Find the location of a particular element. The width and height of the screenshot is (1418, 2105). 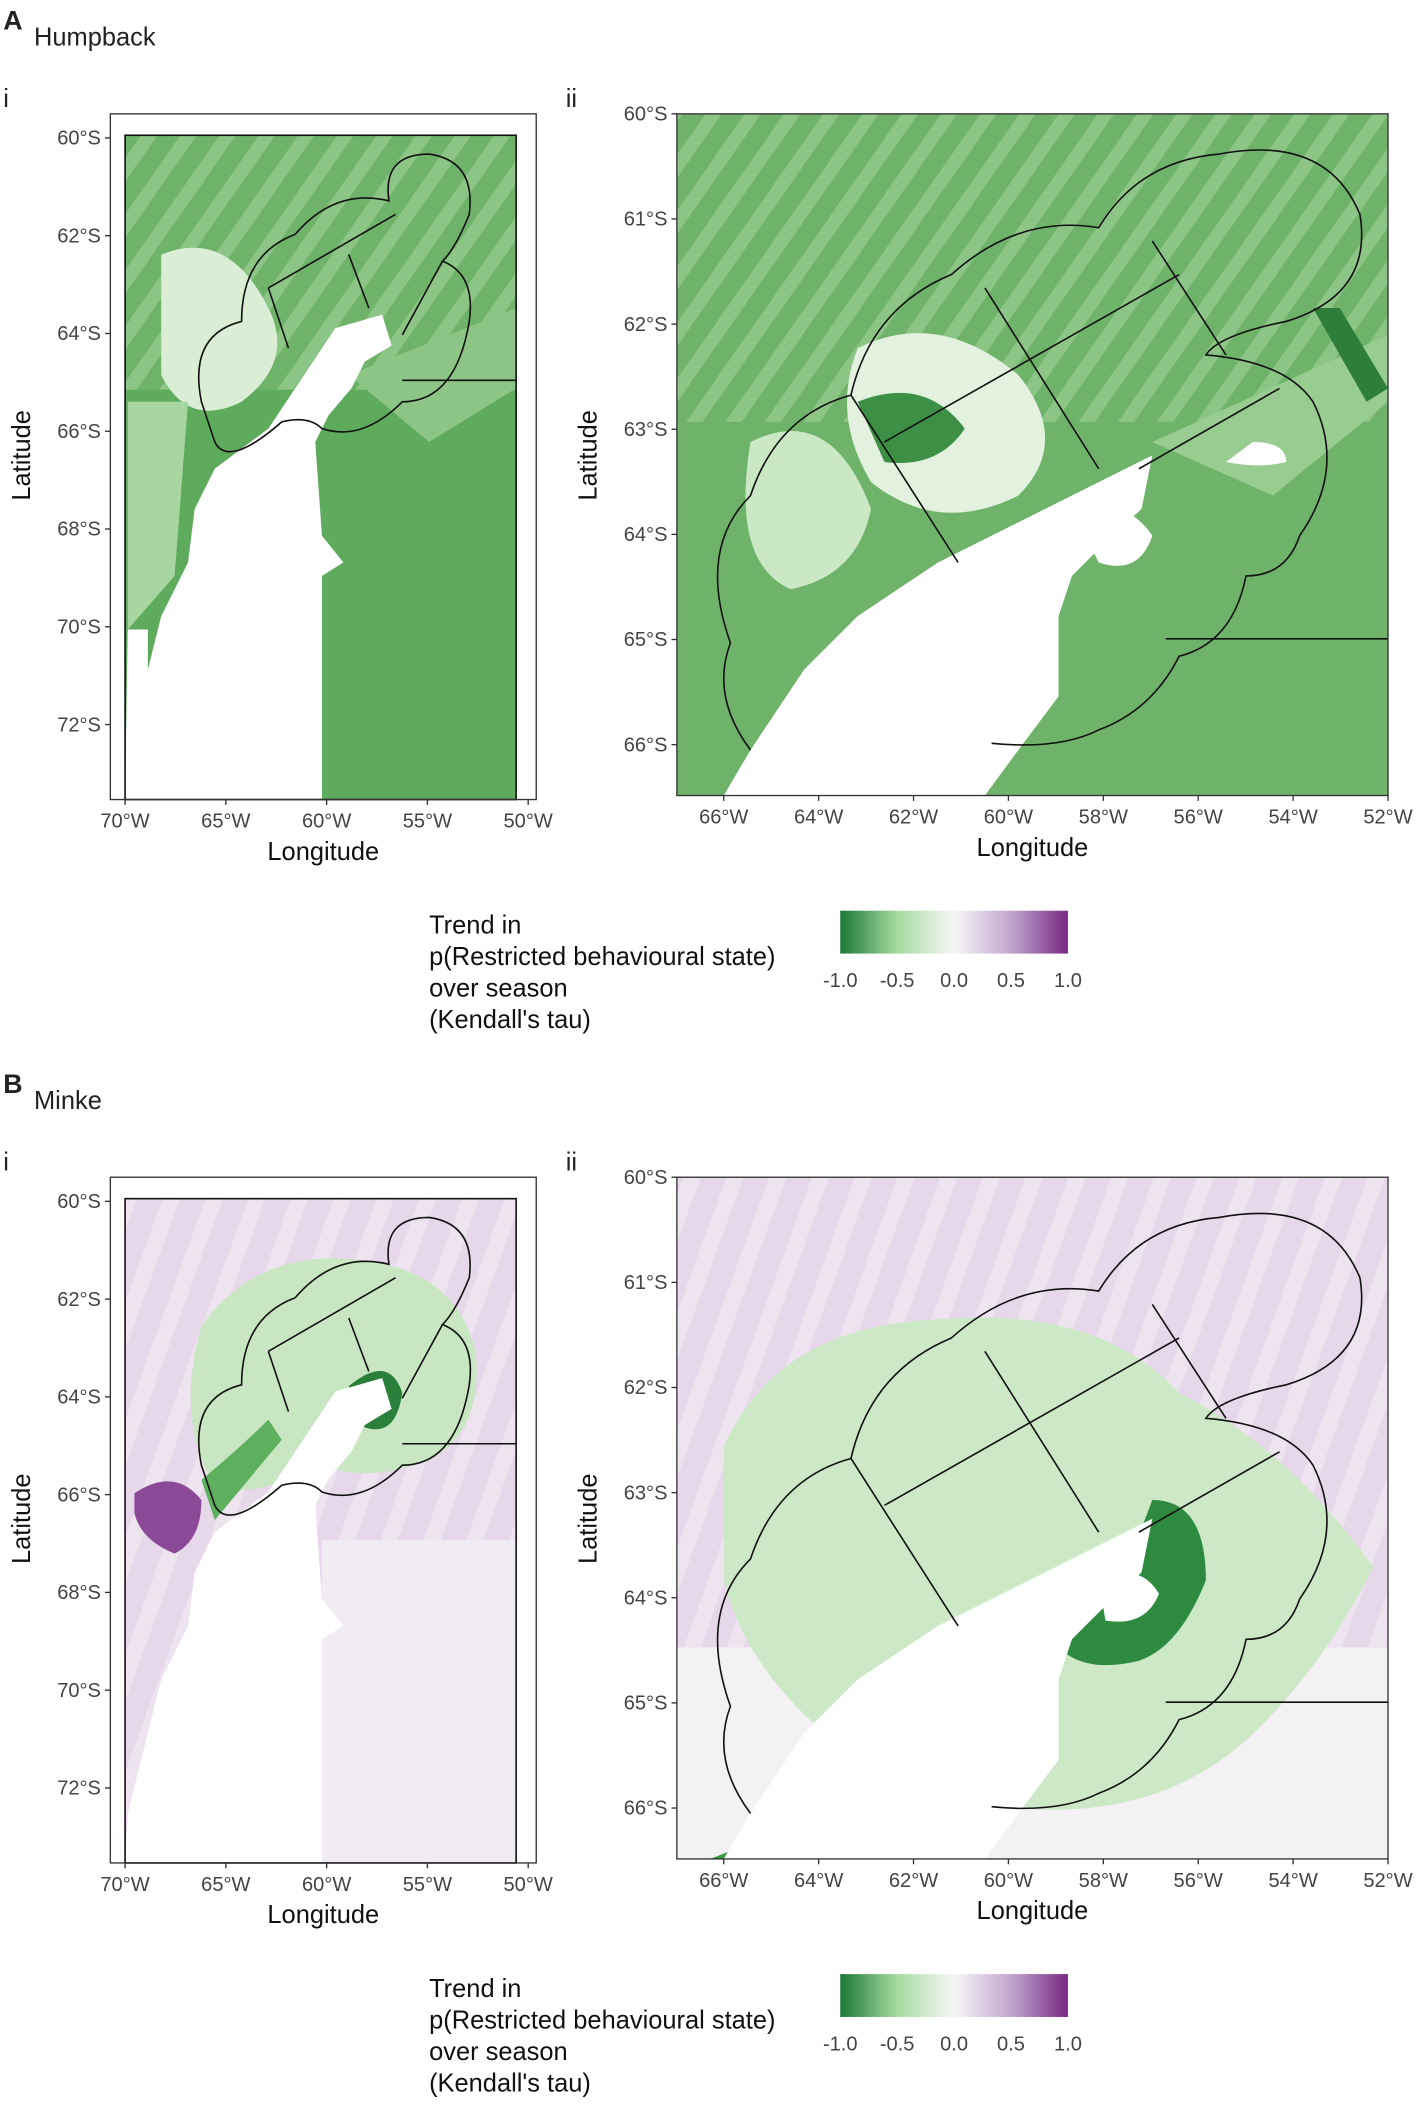

x-tick-label: 58°W is located at coordinates (1103, 1881).